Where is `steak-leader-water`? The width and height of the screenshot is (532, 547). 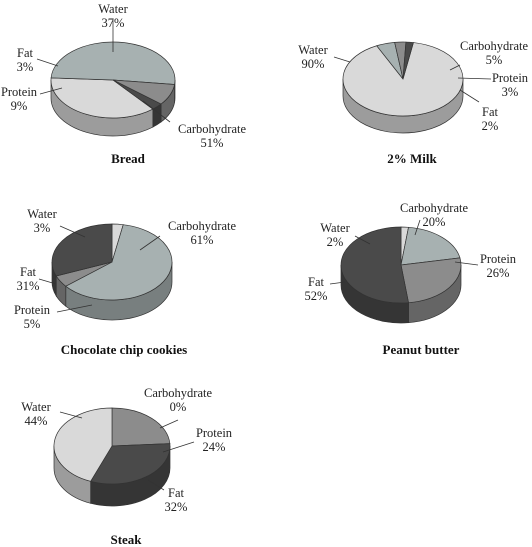 steak-leader-water is located at coordinates (71, 415).